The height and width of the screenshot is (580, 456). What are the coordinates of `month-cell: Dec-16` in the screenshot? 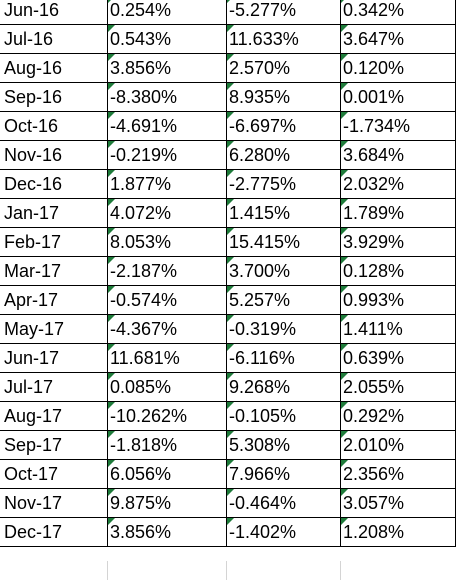 It's located at (53, 184).